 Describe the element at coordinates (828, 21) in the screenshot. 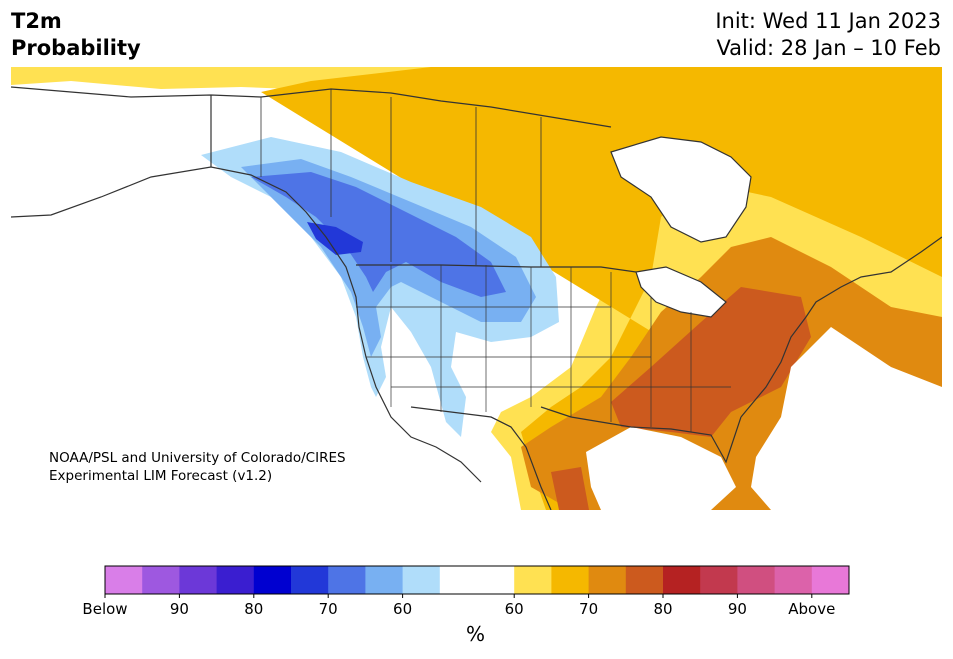

I see `init-date: Init: Wed 11 Jan 2023` at that location.